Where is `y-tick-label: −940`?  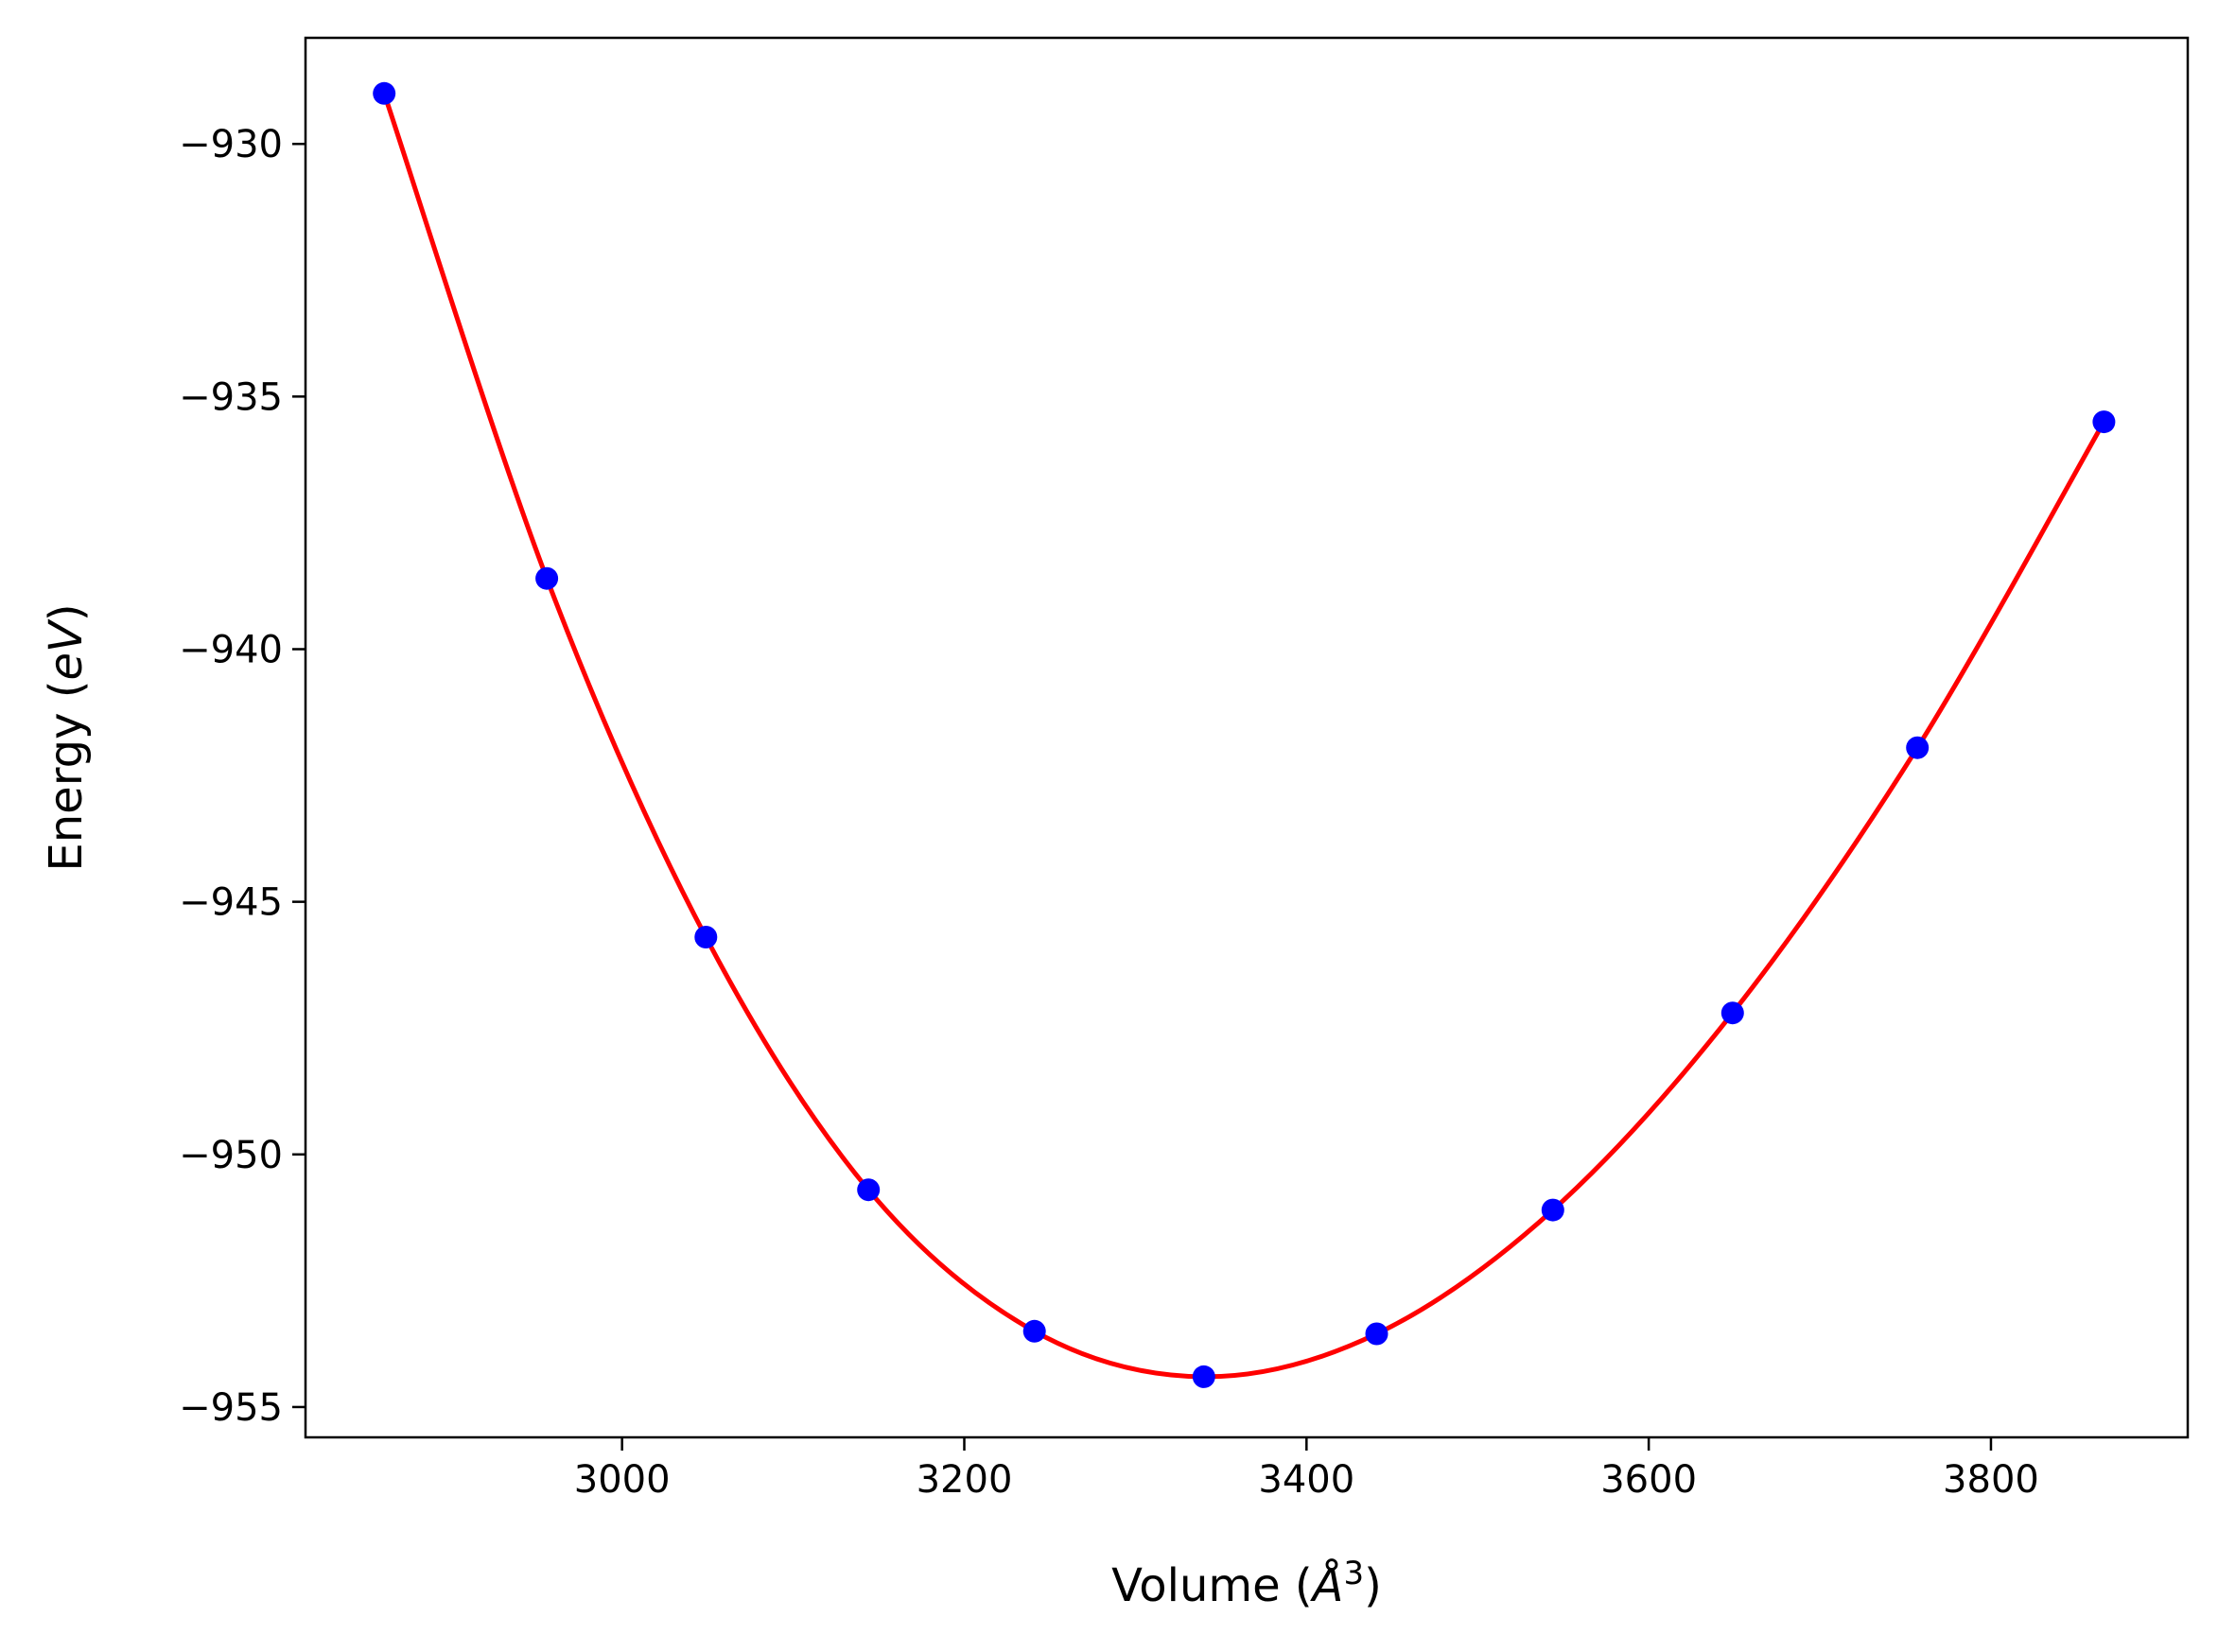
y-tick-label: −940 is located at coordinates (231, 650).